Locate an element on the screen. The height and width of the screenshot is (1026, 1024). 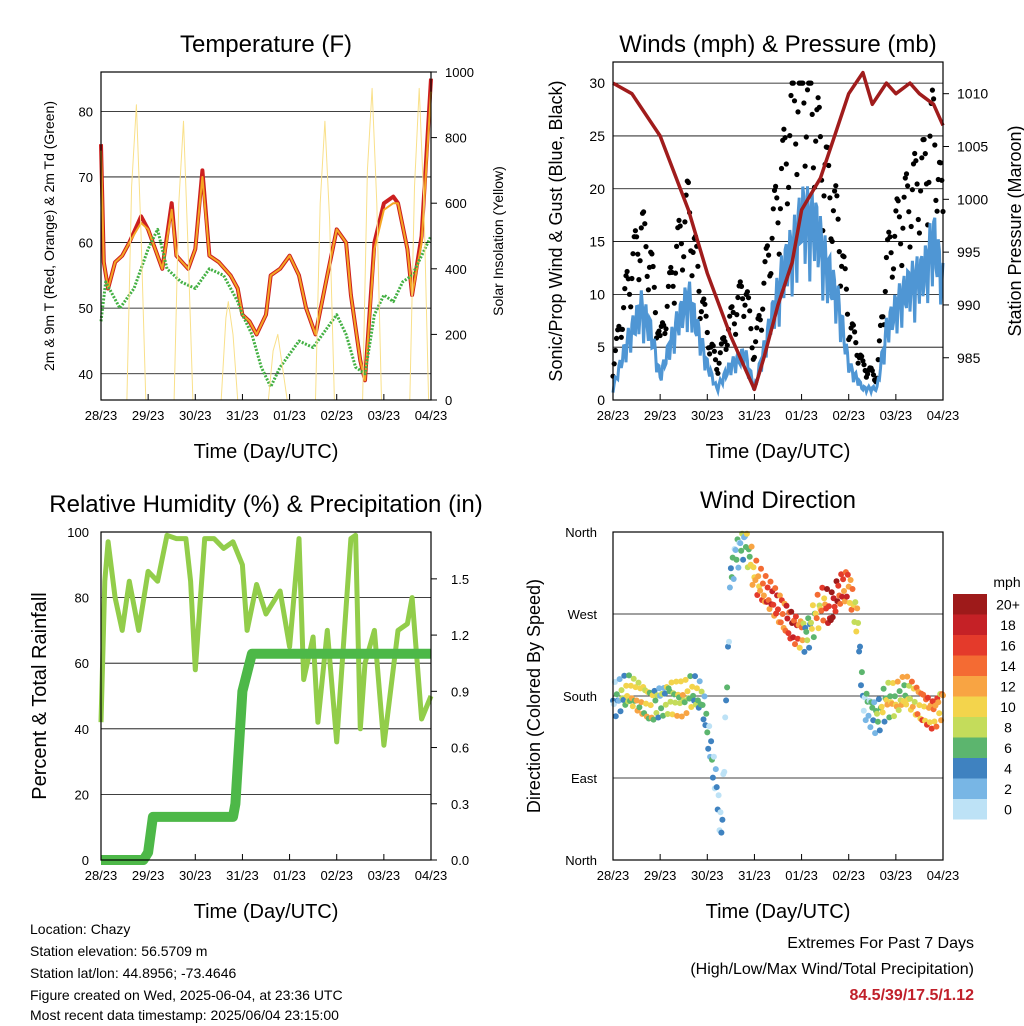
dir-frame is located at coordinates (778, 696).